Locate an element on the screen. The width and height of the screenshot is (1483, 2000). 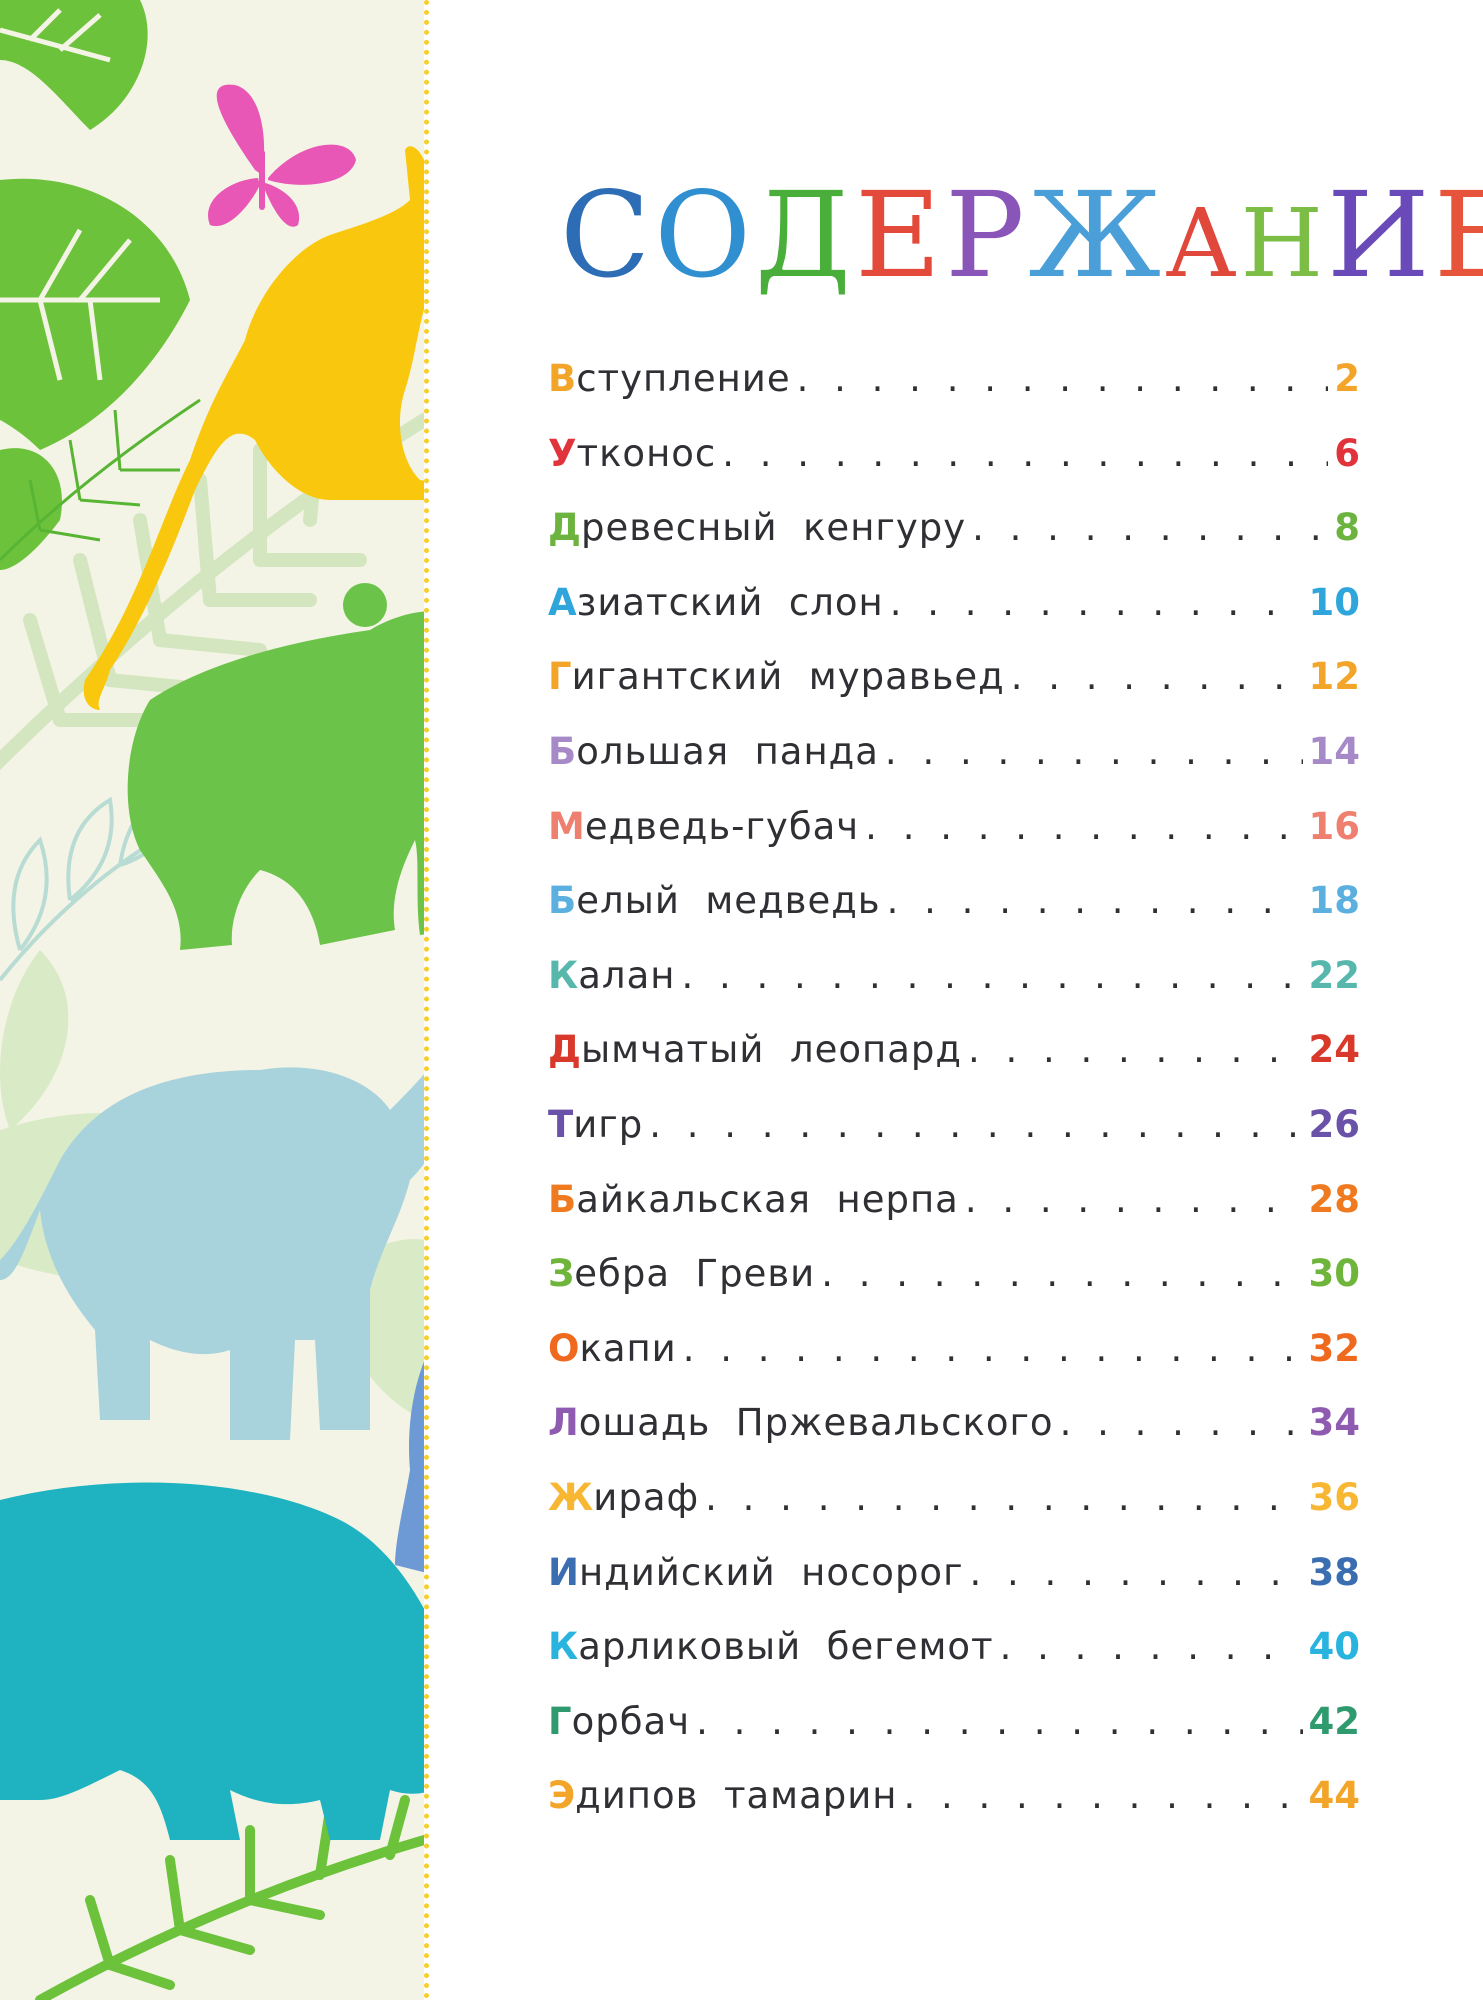
toc-entry-initial: Э is located at coordinates (562, 1796).